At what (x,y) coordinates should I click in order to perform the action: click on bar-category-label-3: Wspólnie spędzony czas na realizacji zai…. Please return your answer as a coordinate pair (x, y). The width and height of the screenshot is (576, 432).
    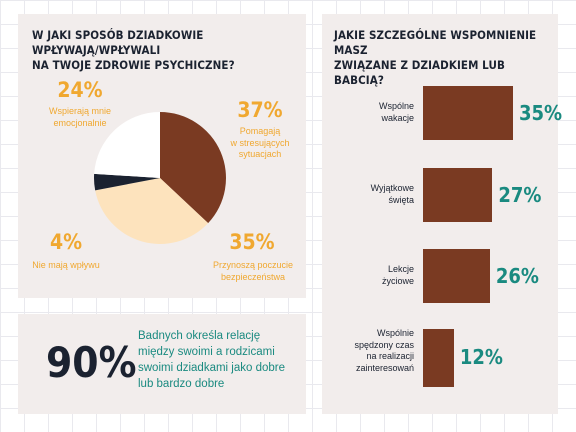
    Looking at the image, I should click on (384, 350).